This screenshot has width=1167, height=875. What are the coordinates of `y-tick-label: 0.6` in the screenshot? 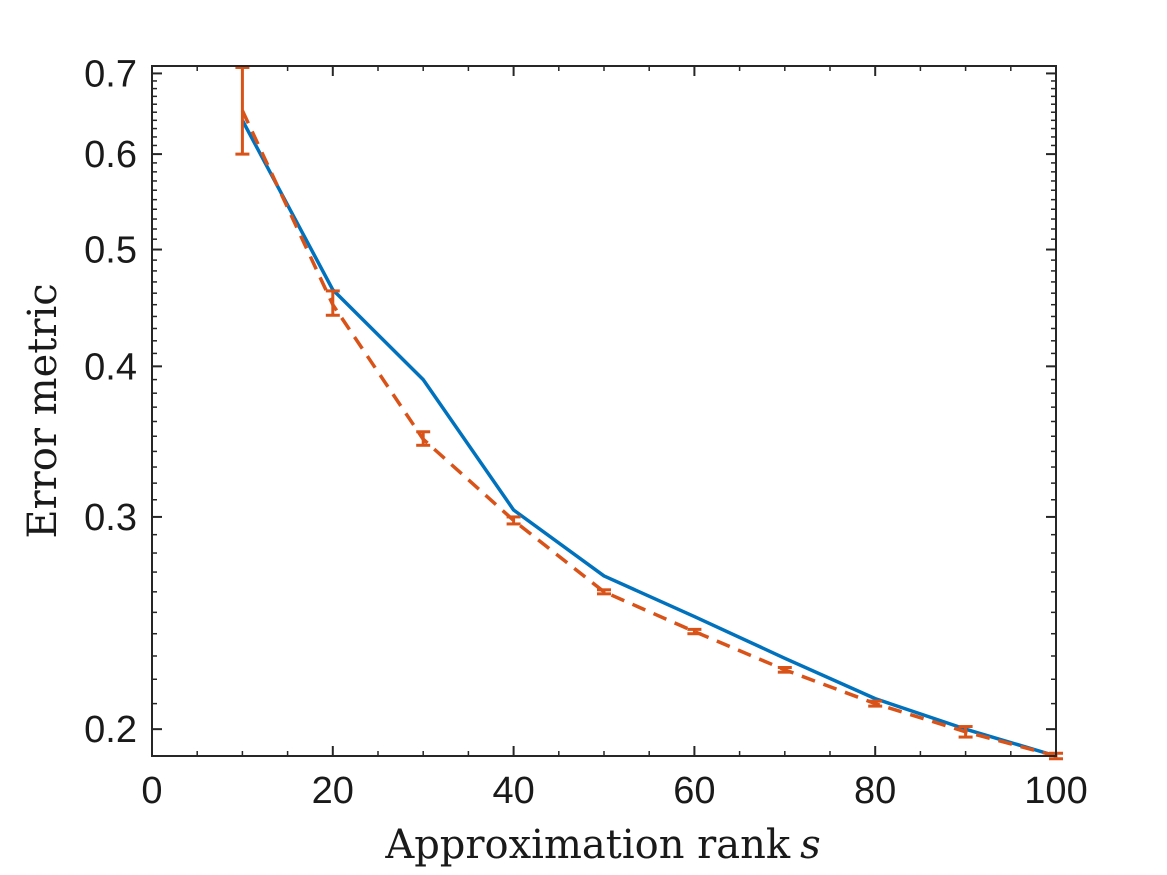 It's located at (110, 155).